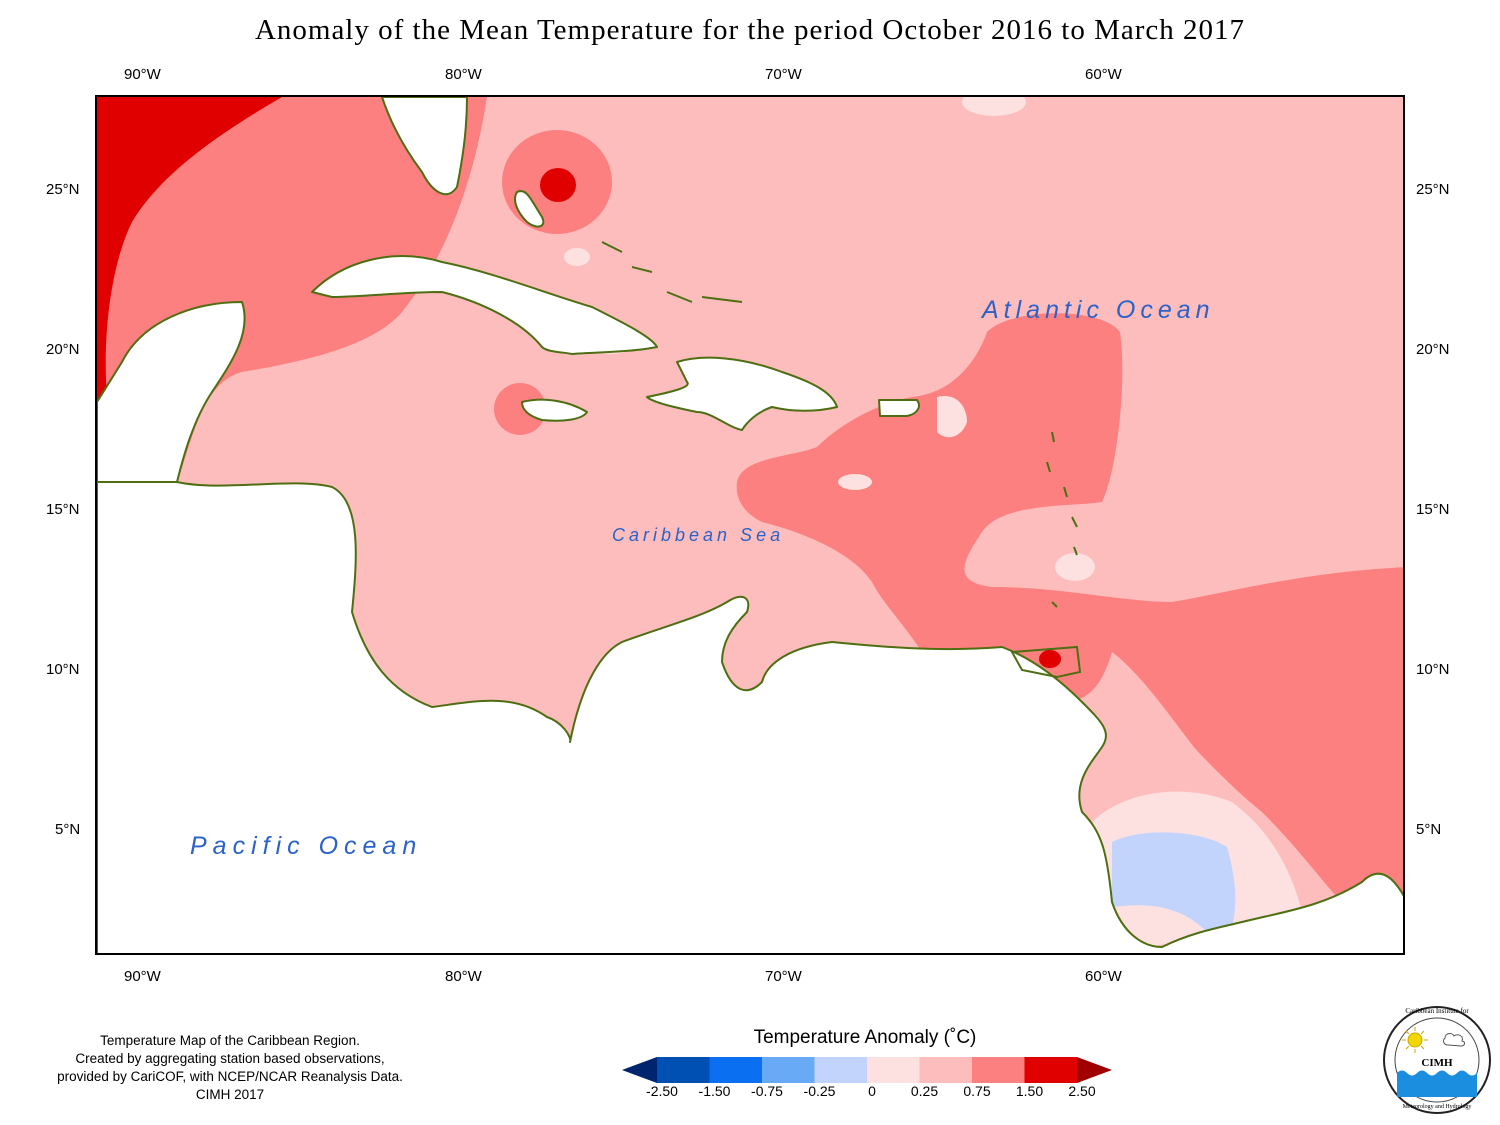  What do you see at coordinates (1415, 1040) in the screenshot?
I see `sun-icon` at bounding box center [1415, 1040].